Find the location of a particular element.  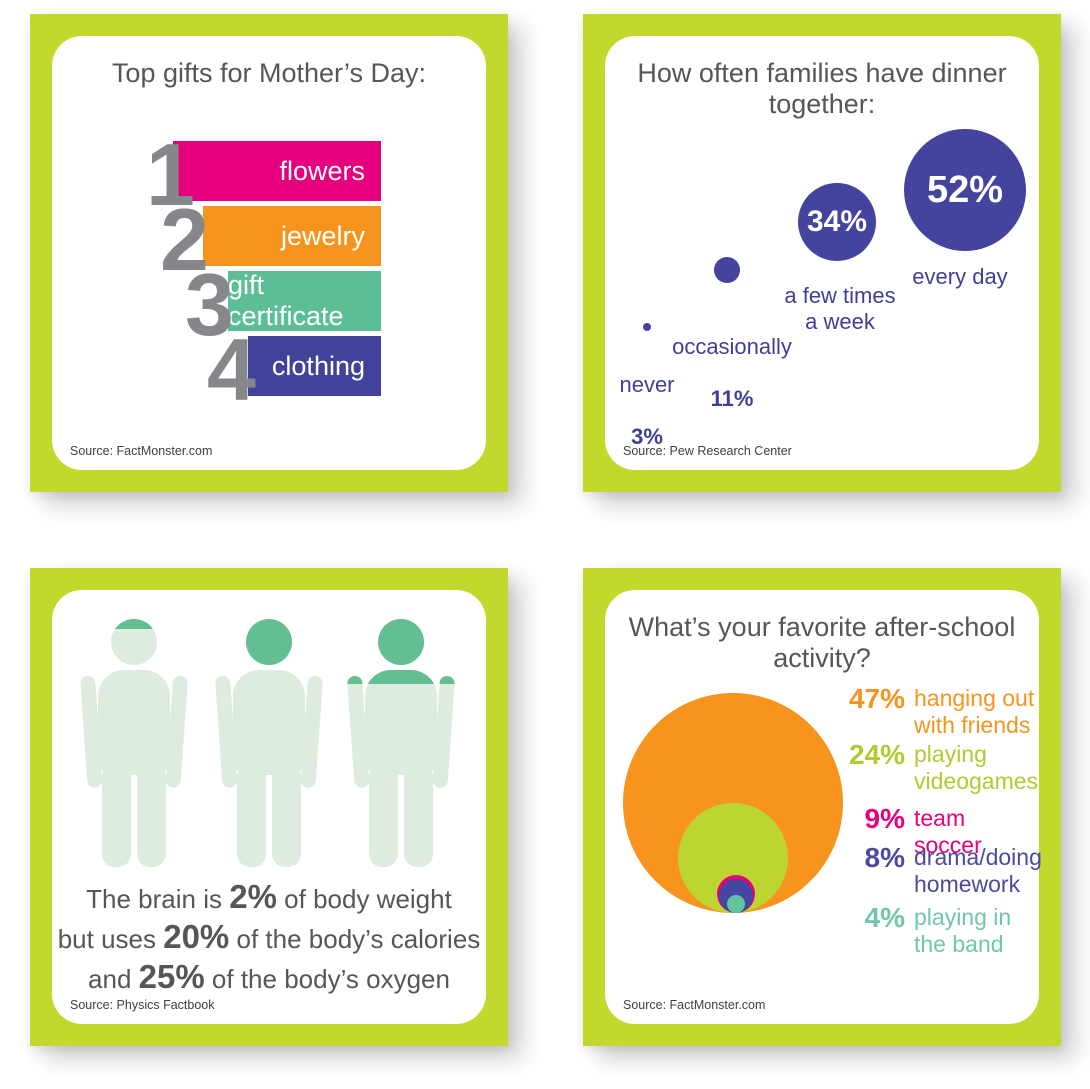

bubble-occasionally is located at coordinates (727, 270).